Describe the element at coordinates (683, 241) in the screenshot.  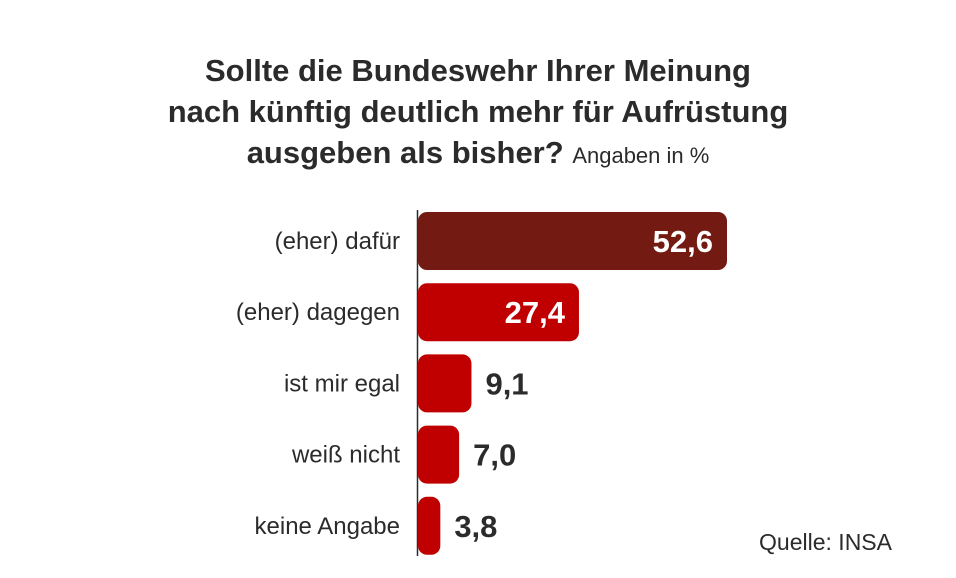
I see `value-label: 52,6` at that location.